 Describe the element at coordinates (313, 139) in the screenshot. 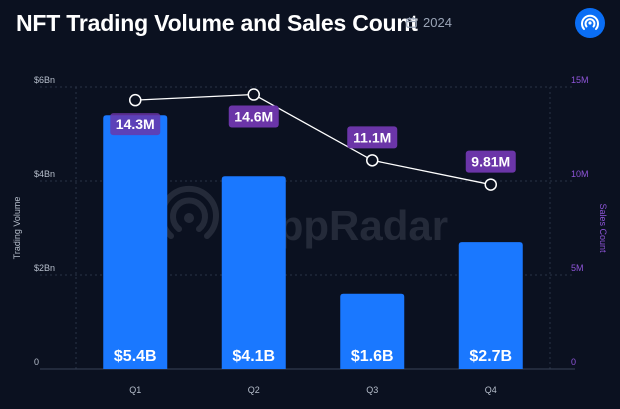

I see `sales-line` at that location.